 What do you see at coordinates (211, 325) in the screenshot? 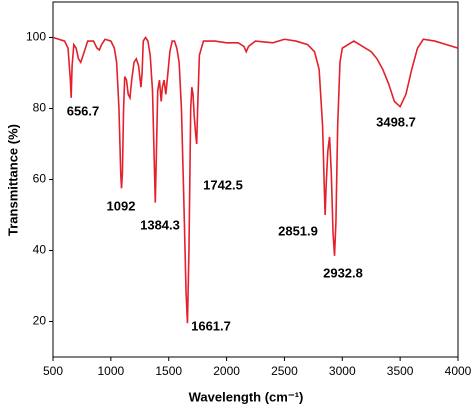
I see `peak-label: 1661.7` at bounding box center [211, 325].